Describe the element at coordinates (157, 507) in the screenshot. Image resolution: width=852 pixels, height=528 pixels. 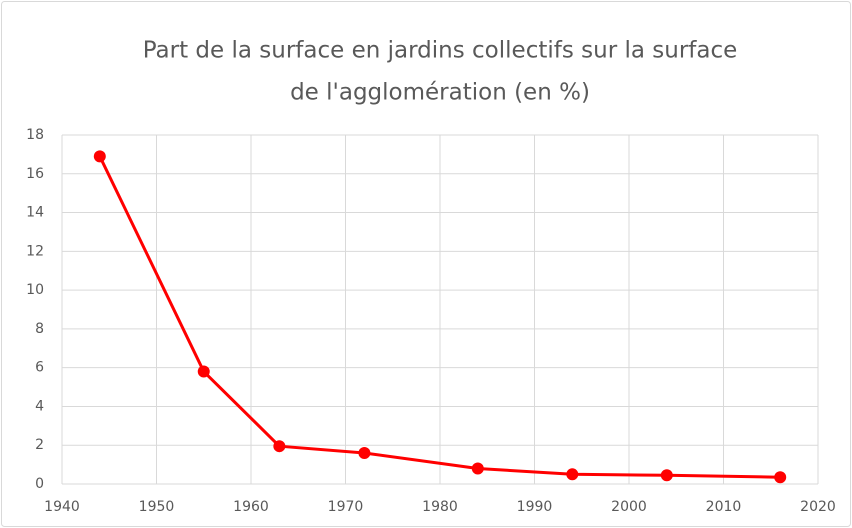
I see `x-tick-label: 1950` at that location.